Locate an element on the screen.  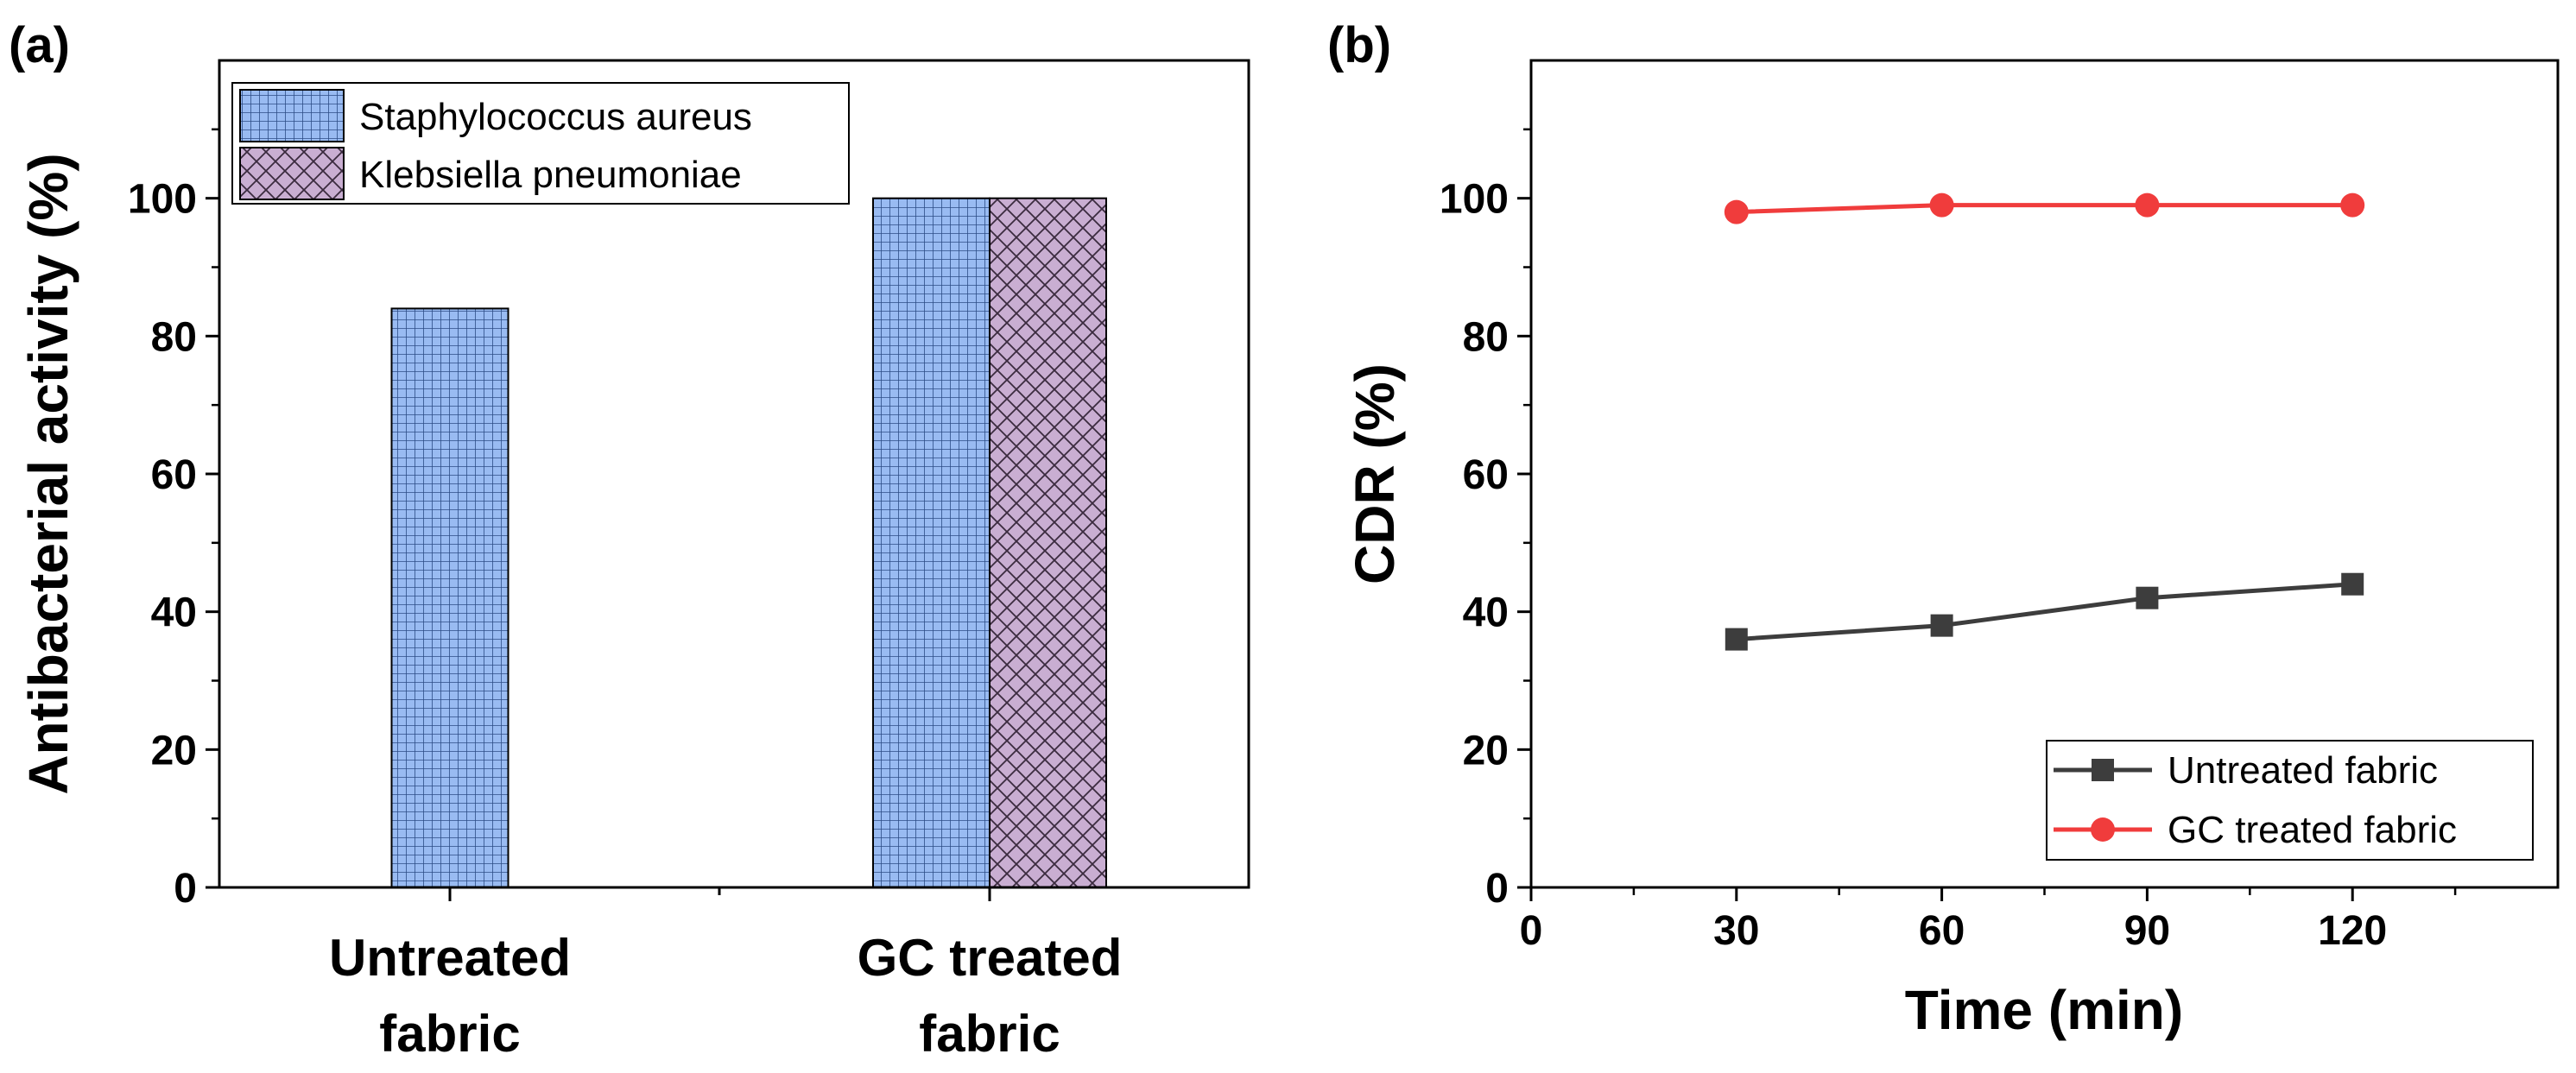
legend-label-klebsiella: Klebsiella pneumoniae is located at coordinates (550, 175).